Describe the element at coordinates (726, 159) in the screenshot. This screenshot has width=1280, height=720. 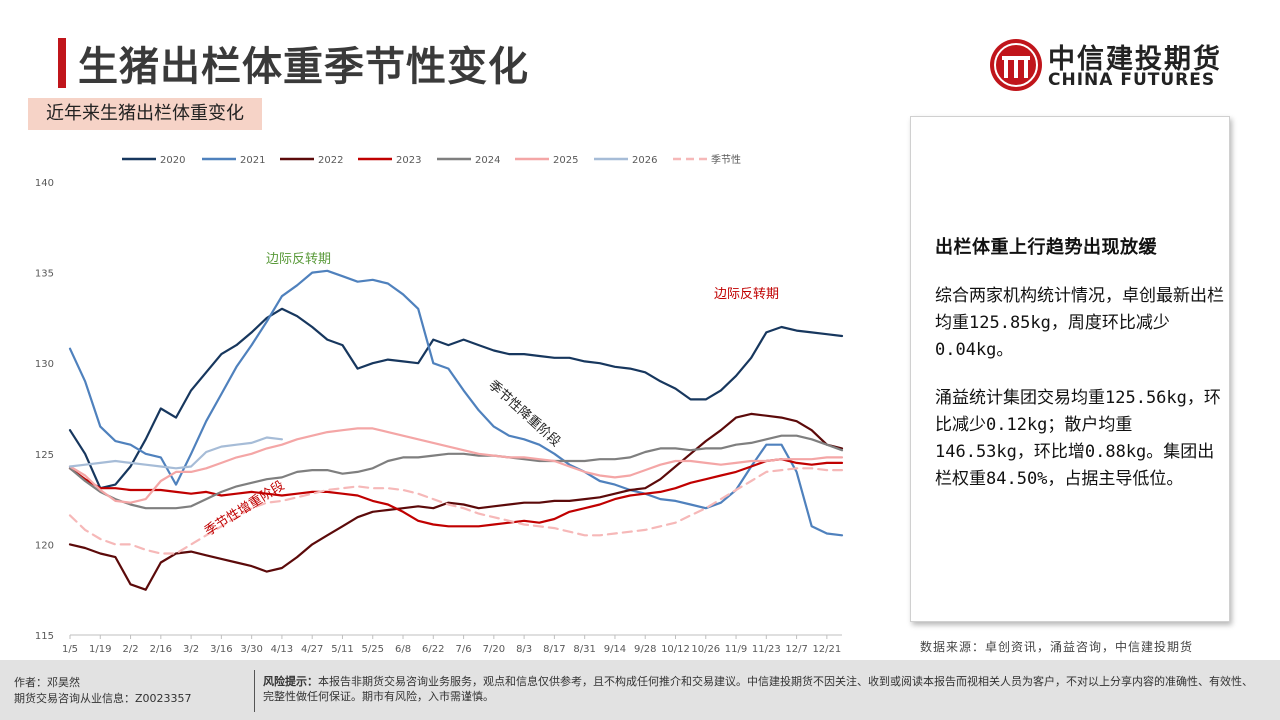
I see `legend-label: 季节性` at that location.